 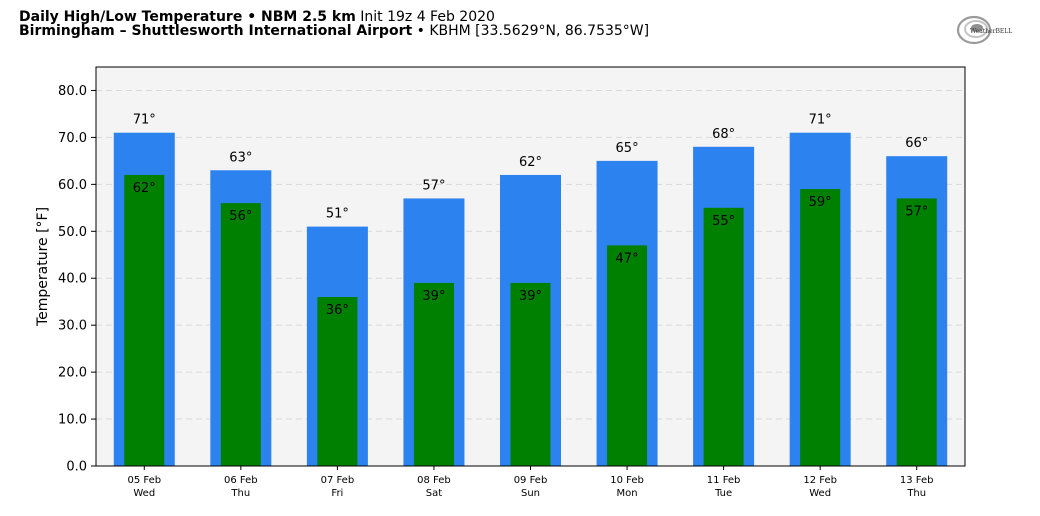 What do you see at coordinates (72, 138) in the screenshot?
I see `y-tick-label: 70.0` at bounding box center [72, 138].